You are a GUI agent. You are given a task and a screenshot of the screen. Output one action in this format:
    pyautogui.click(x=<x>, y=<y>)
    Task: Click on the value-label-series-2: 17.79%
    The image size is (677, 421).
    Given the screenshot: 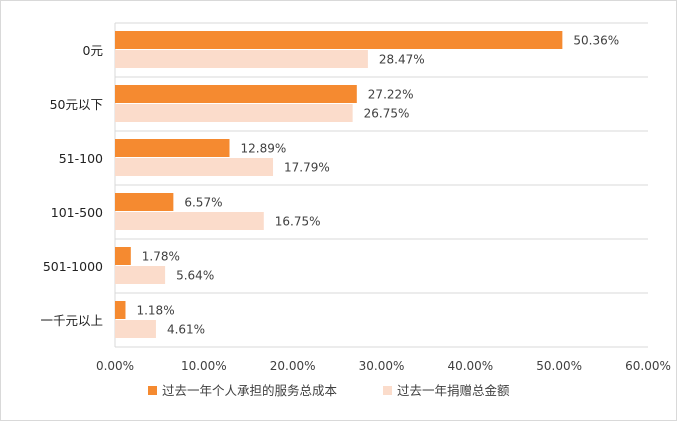 What is the action you would take?
    pyautogui.click(x=307, y=168)
    